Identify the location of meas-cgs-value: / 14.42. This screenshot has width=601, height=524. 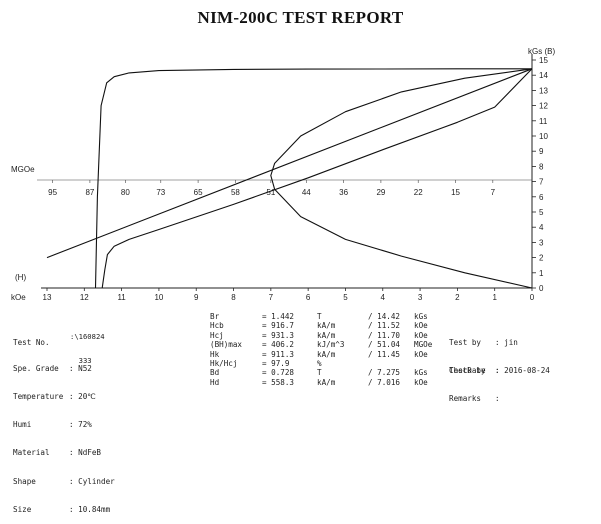
(384, 316).